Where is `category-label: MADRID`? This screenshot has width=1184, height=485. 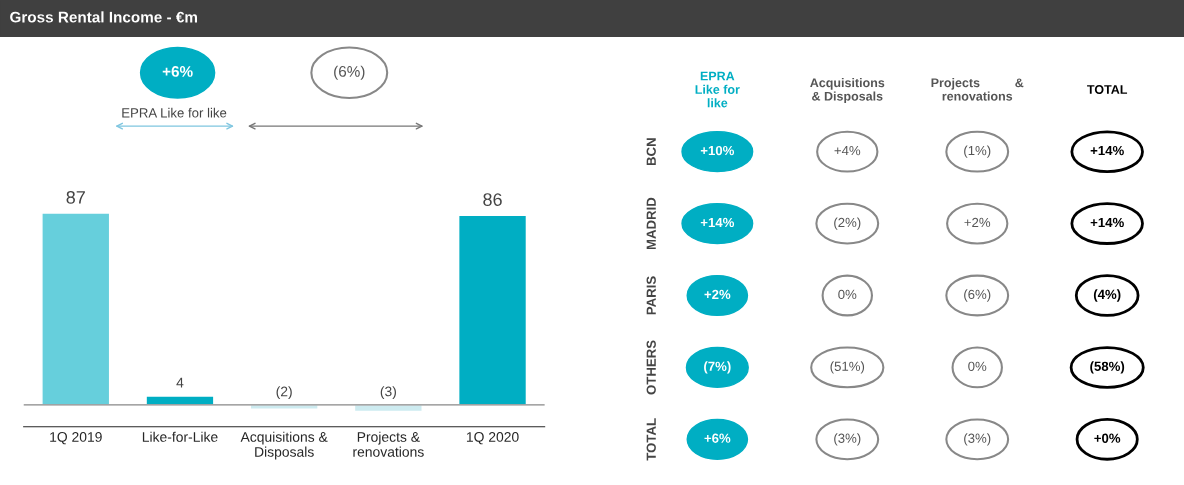
category-label: MADRID is located at coordinates (651, 223).